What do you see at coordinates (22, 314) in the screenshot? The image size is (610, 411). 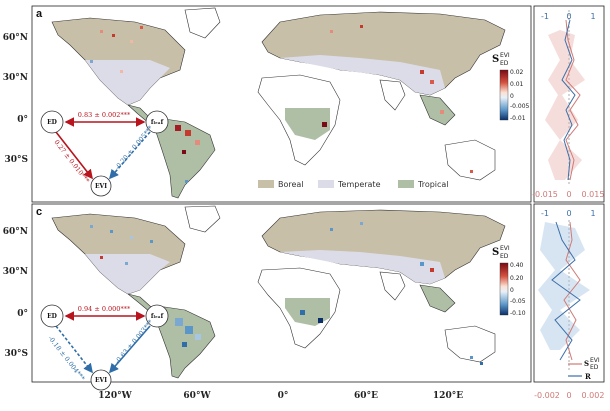 I see `lat-tick-c-2: 0°` at bounding box center [22, 314].